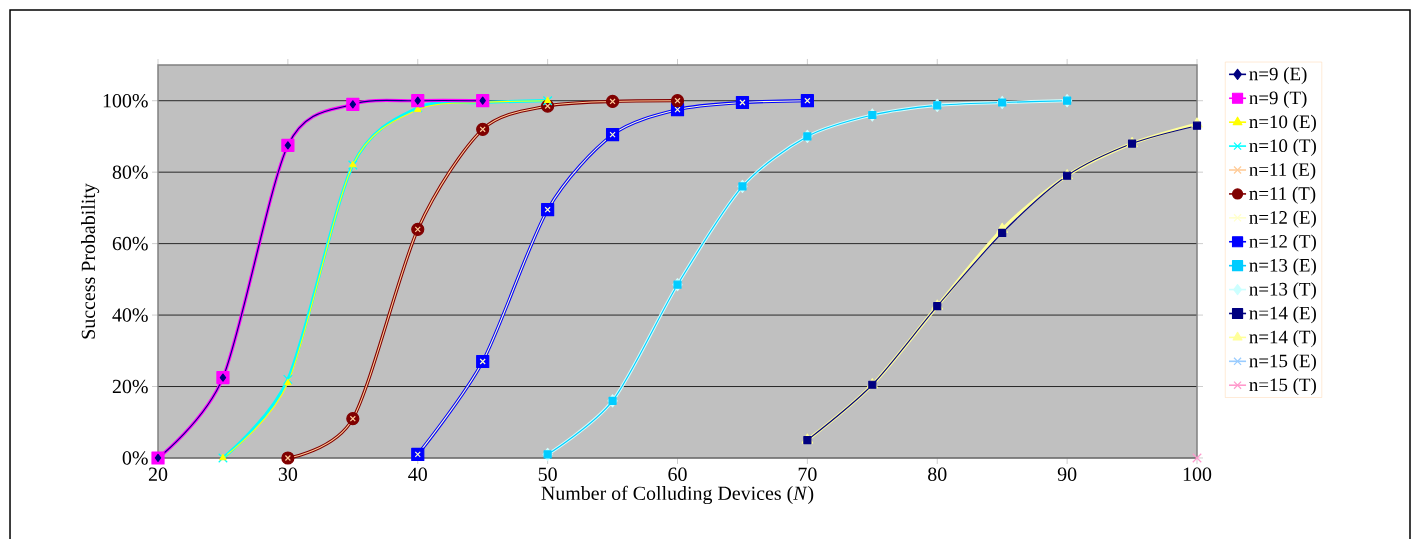  What do you see at coordinates (130, 172) in the screenshot?
I see `y-tick-label: 80%` at bounding box center [130, 172].